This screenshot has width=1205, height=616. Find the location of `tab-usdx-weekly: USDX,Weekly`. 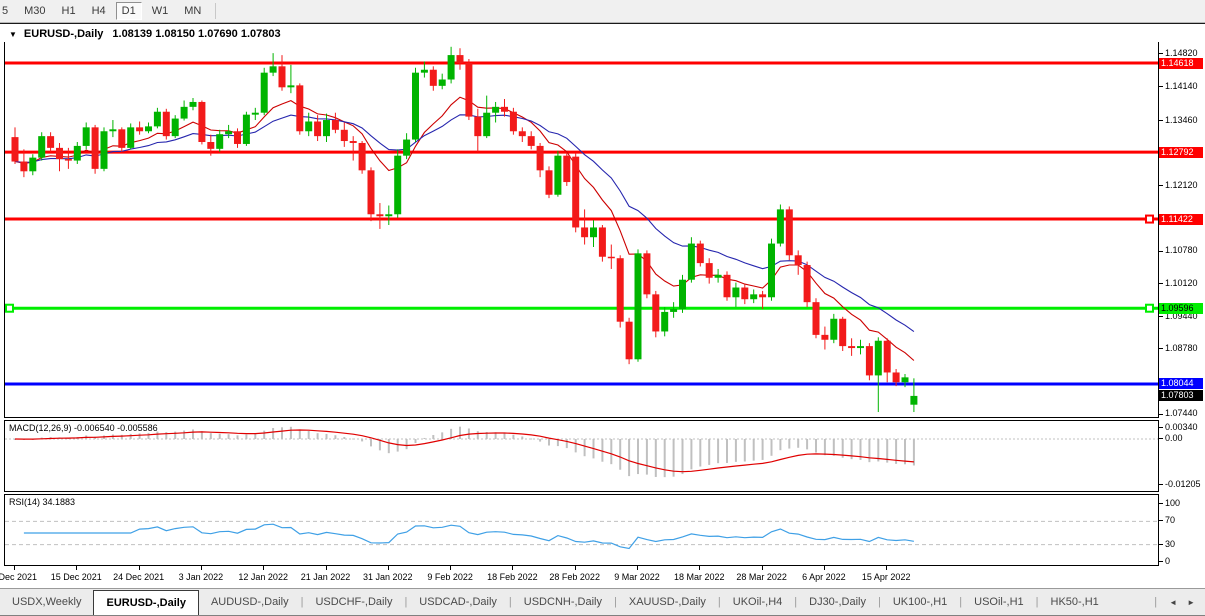

tab-usdx-weekly: USDX,Weekly is located at coordinates (47, 602).